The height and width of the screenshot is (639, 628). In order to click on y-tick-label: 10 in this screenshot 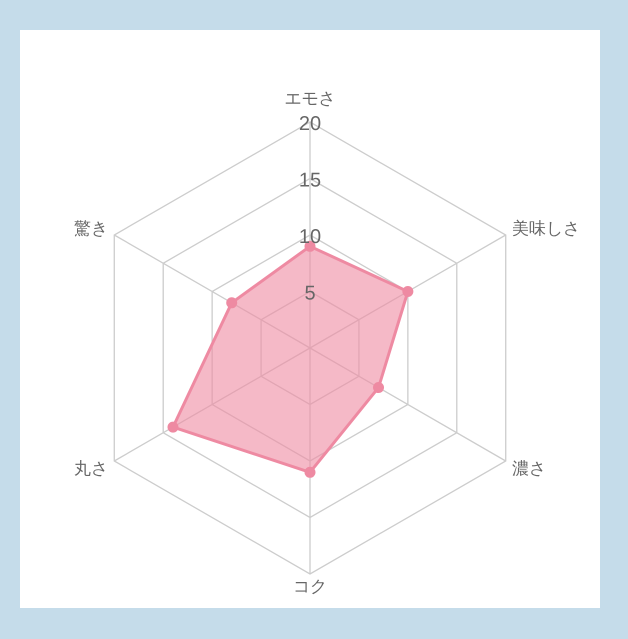, I will do `click(310, 237)`.